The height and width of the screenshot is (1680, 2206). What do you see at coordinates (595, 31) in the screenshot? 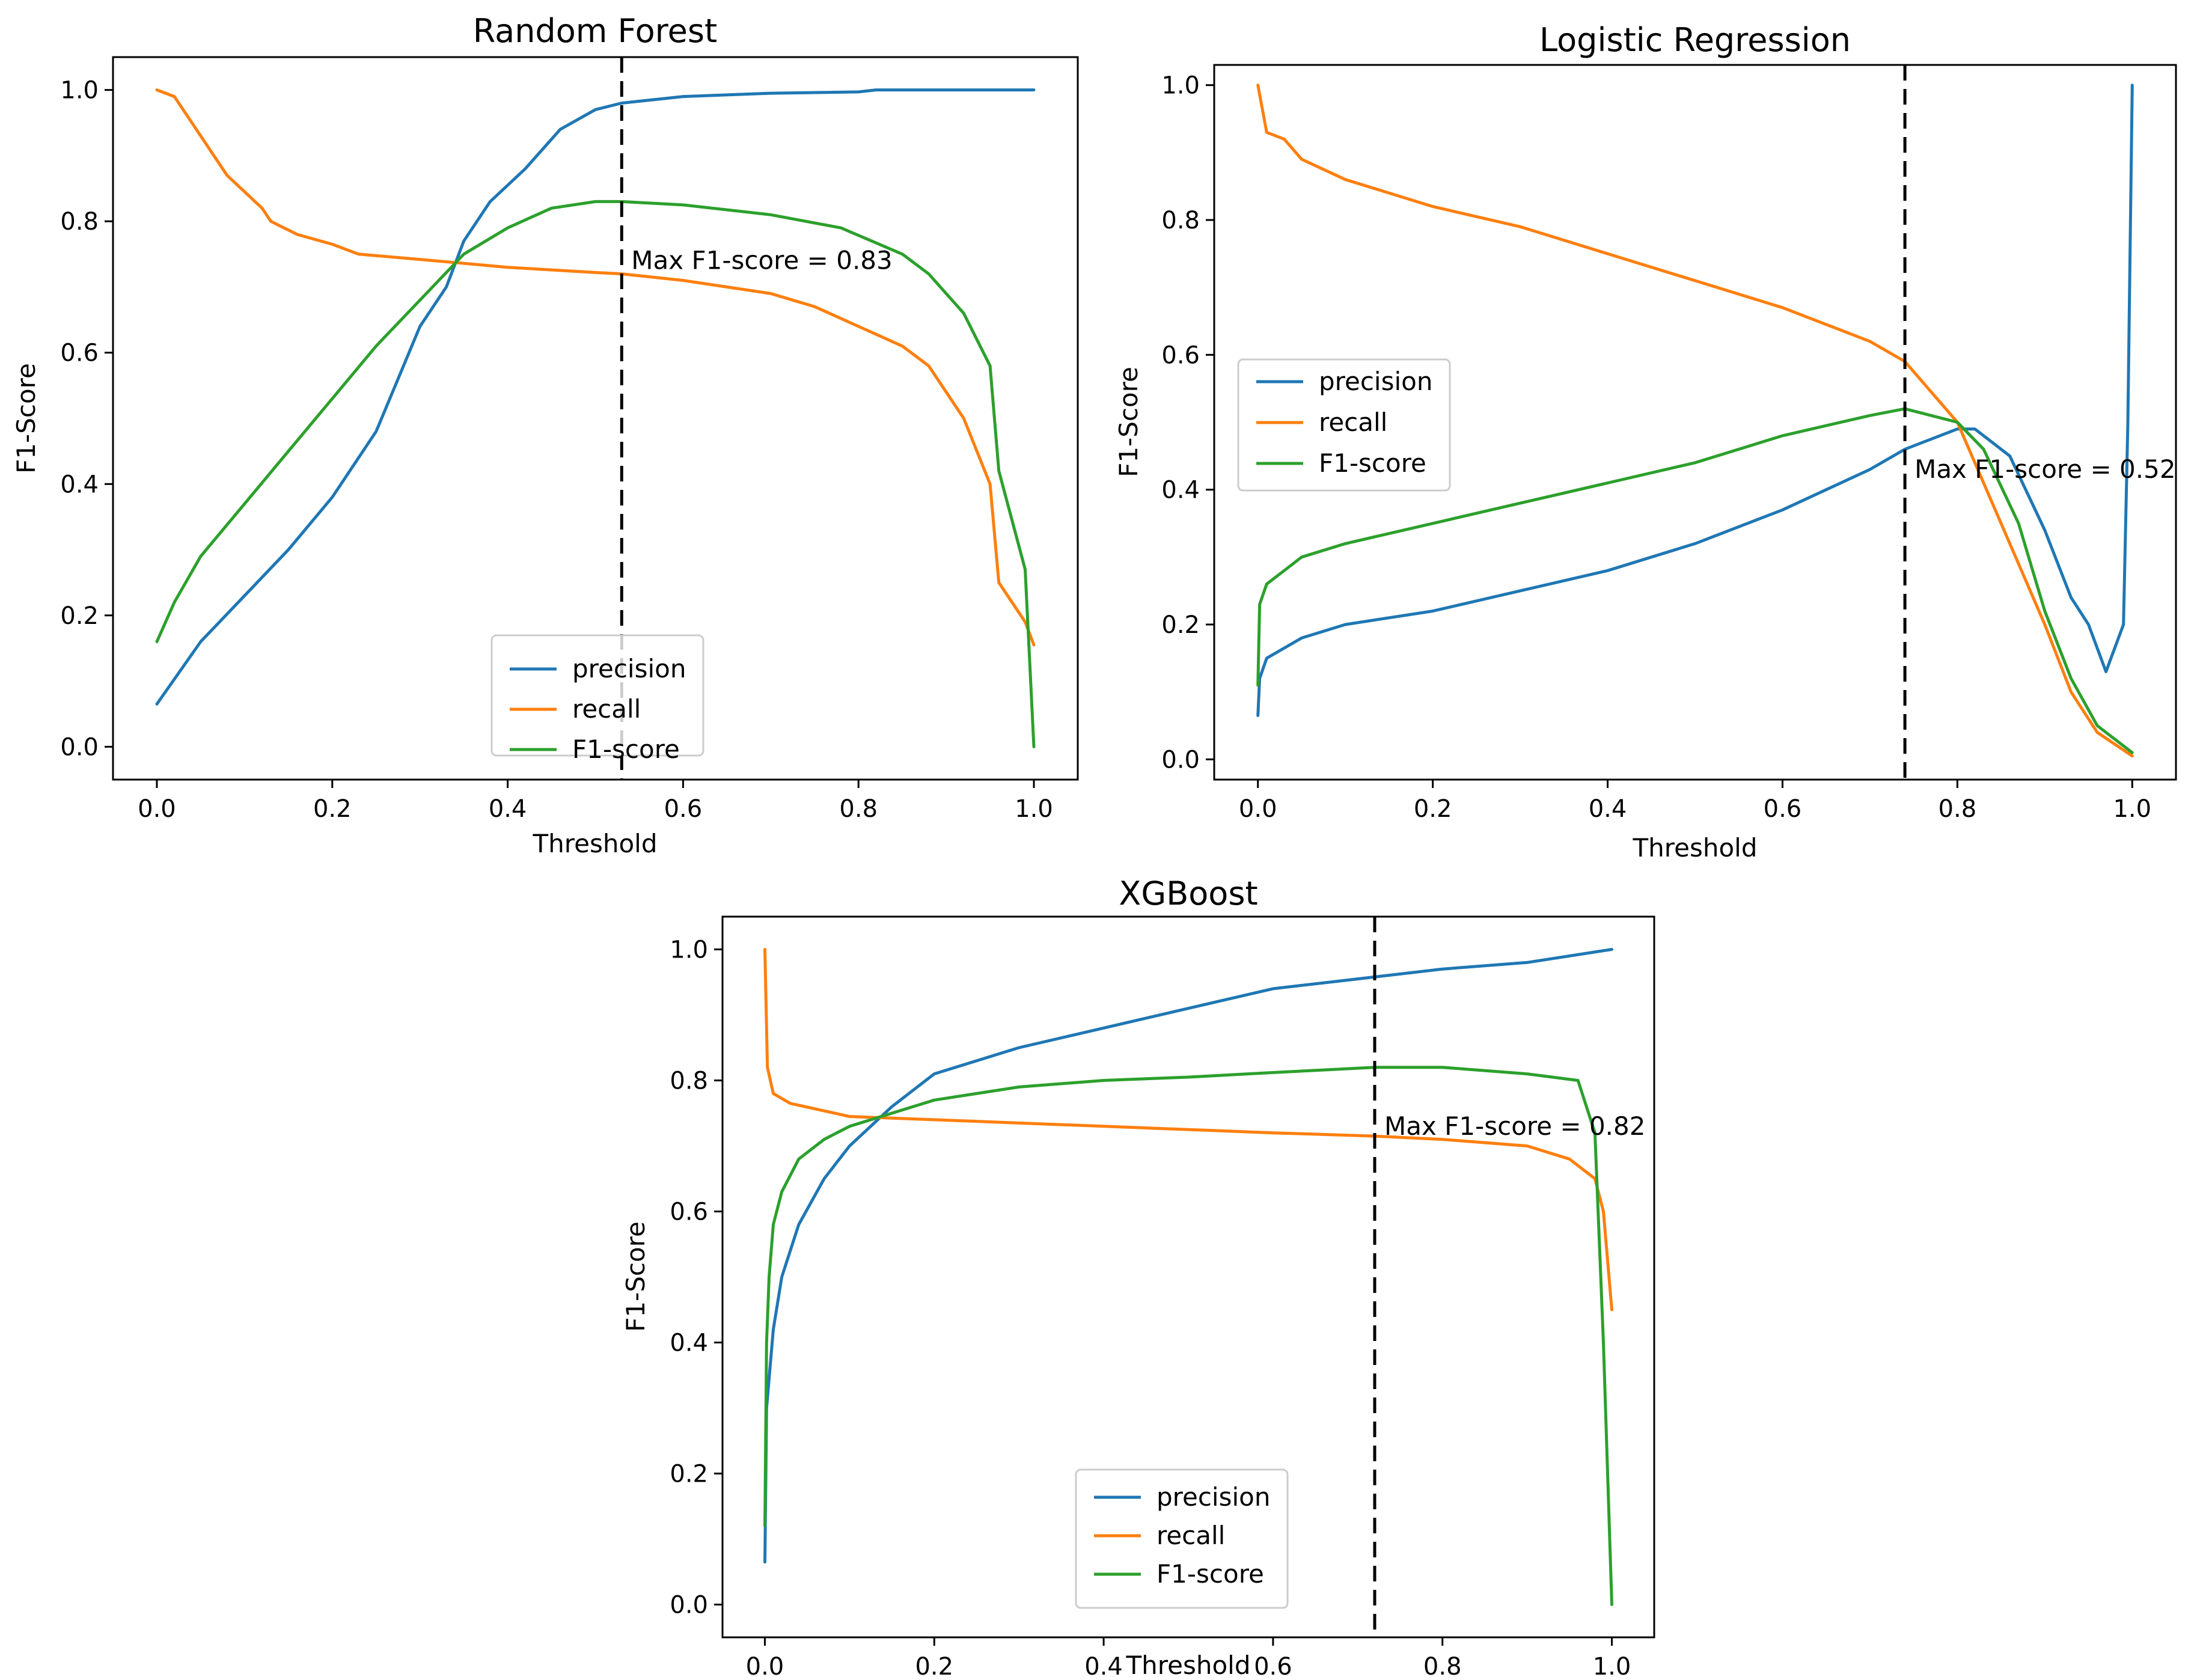
I see `chart-title: Random Forest` at bounding box center [595, 31].